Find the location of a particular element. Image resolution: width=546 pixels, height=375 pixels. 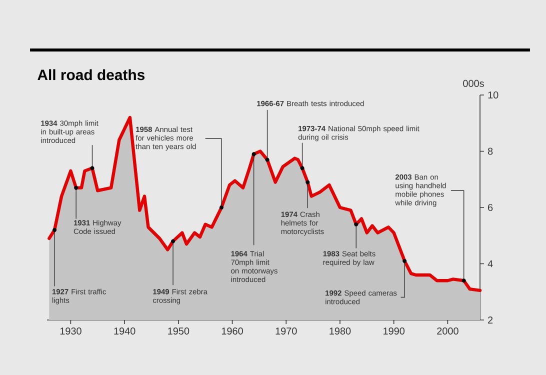

x-tick-label: 1970 is located at coordinates (286, 331).